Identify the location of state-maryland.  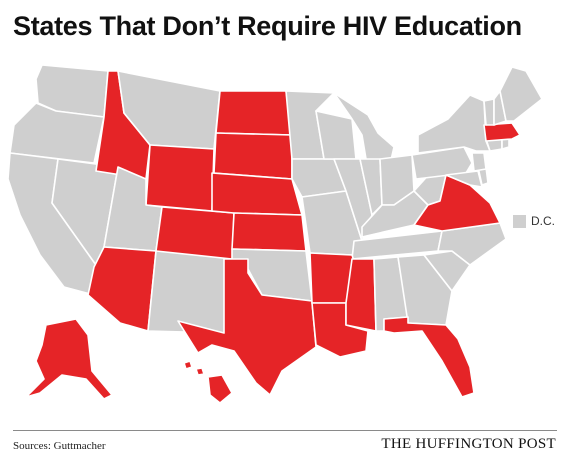
(464, 179).